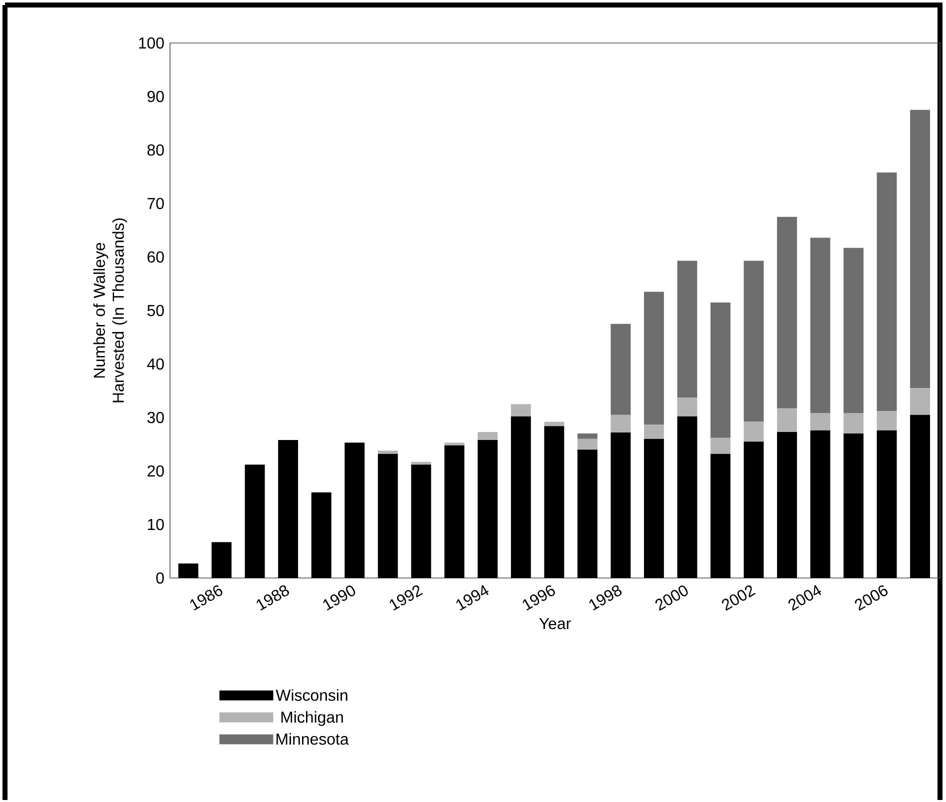  What do you see at coordinates (155, 417) in the screenshot?
I see `y-tick-label: 30` at bounding box center [155, 417].